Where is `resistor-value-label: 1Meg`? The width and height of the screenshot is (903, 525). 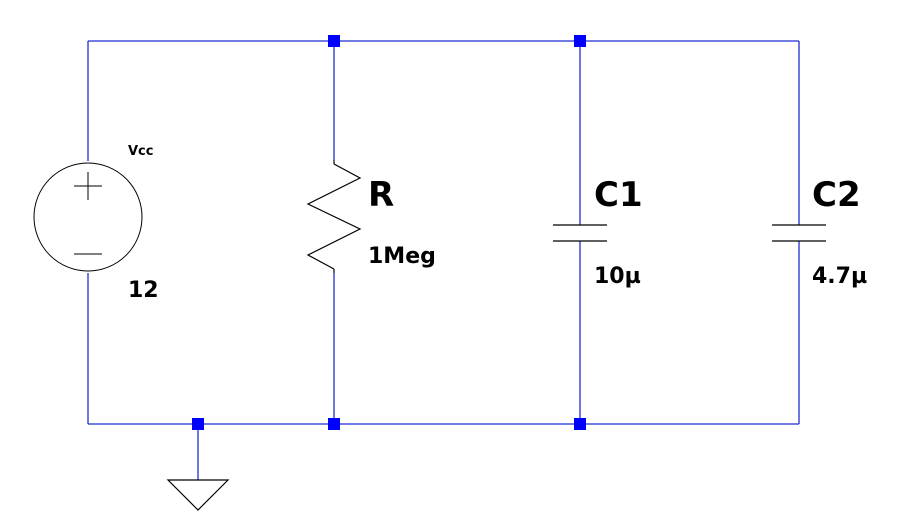 resistor-value-label: 1Meg is located at coordinates (402, 256).